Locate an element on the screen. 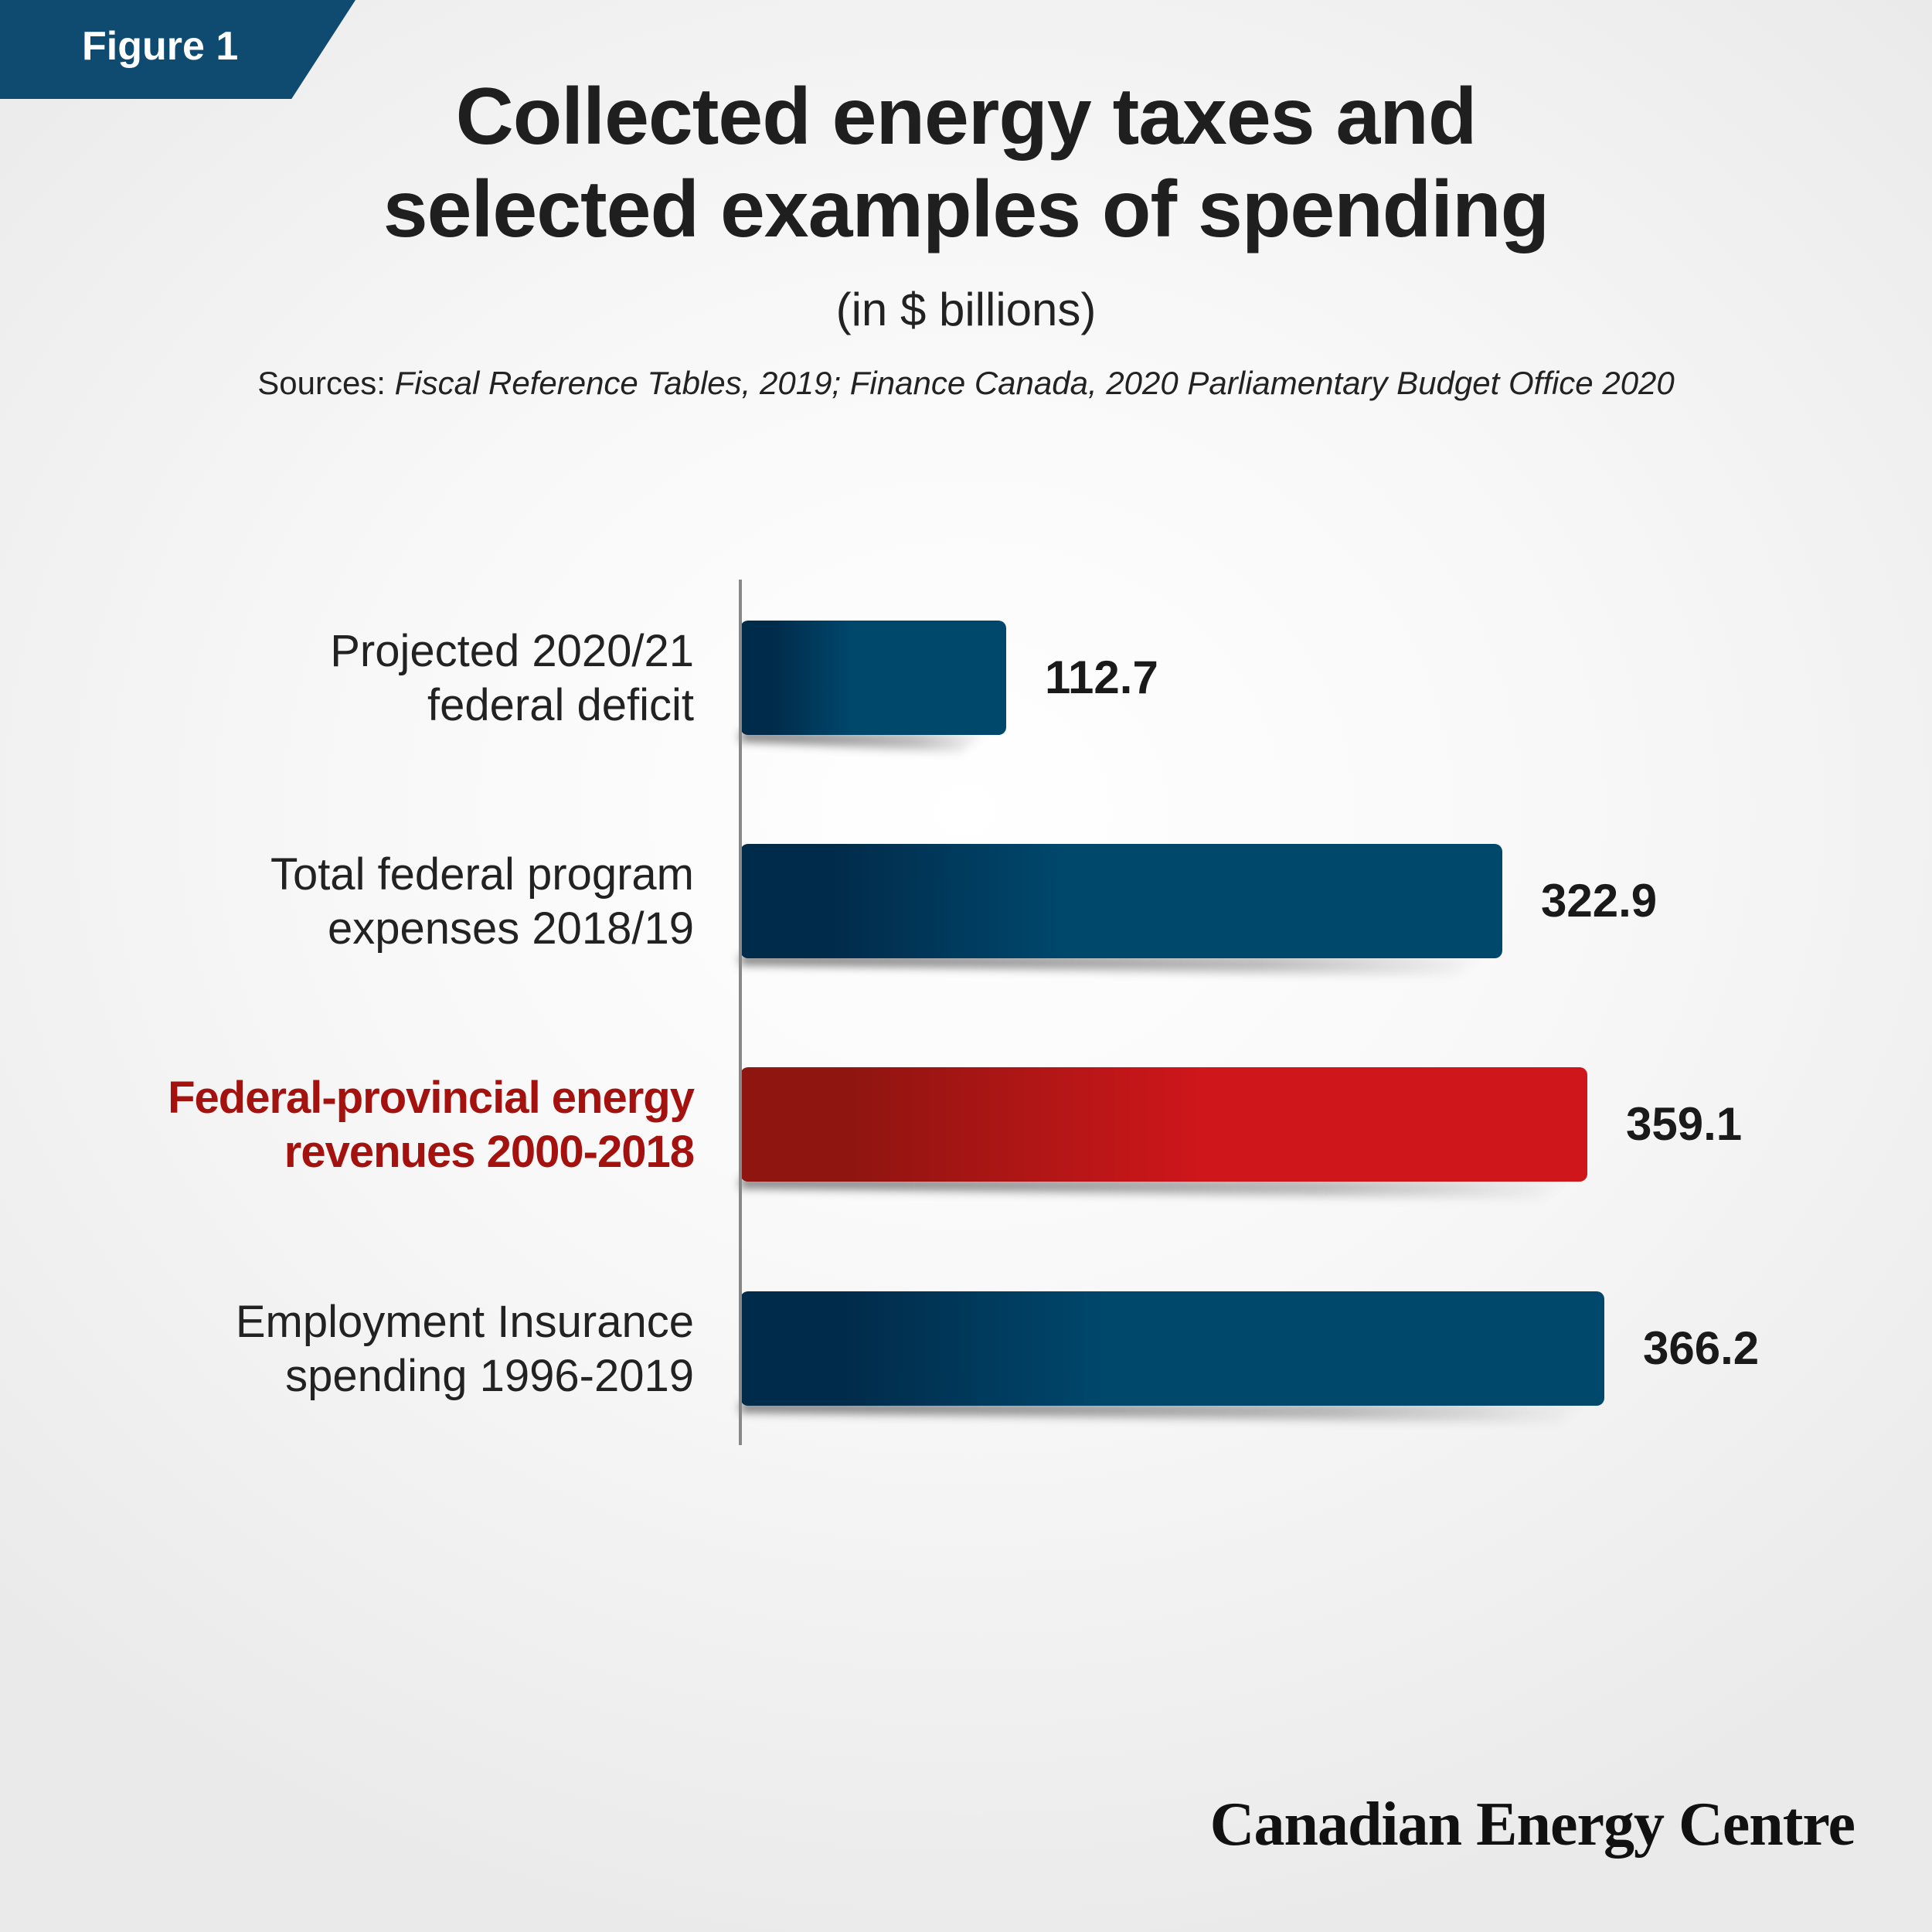 Image resolution: width=1932 pixels, height=1932 pixels. category-label: expenses 2018/19 is located at coordinates (511, 928).